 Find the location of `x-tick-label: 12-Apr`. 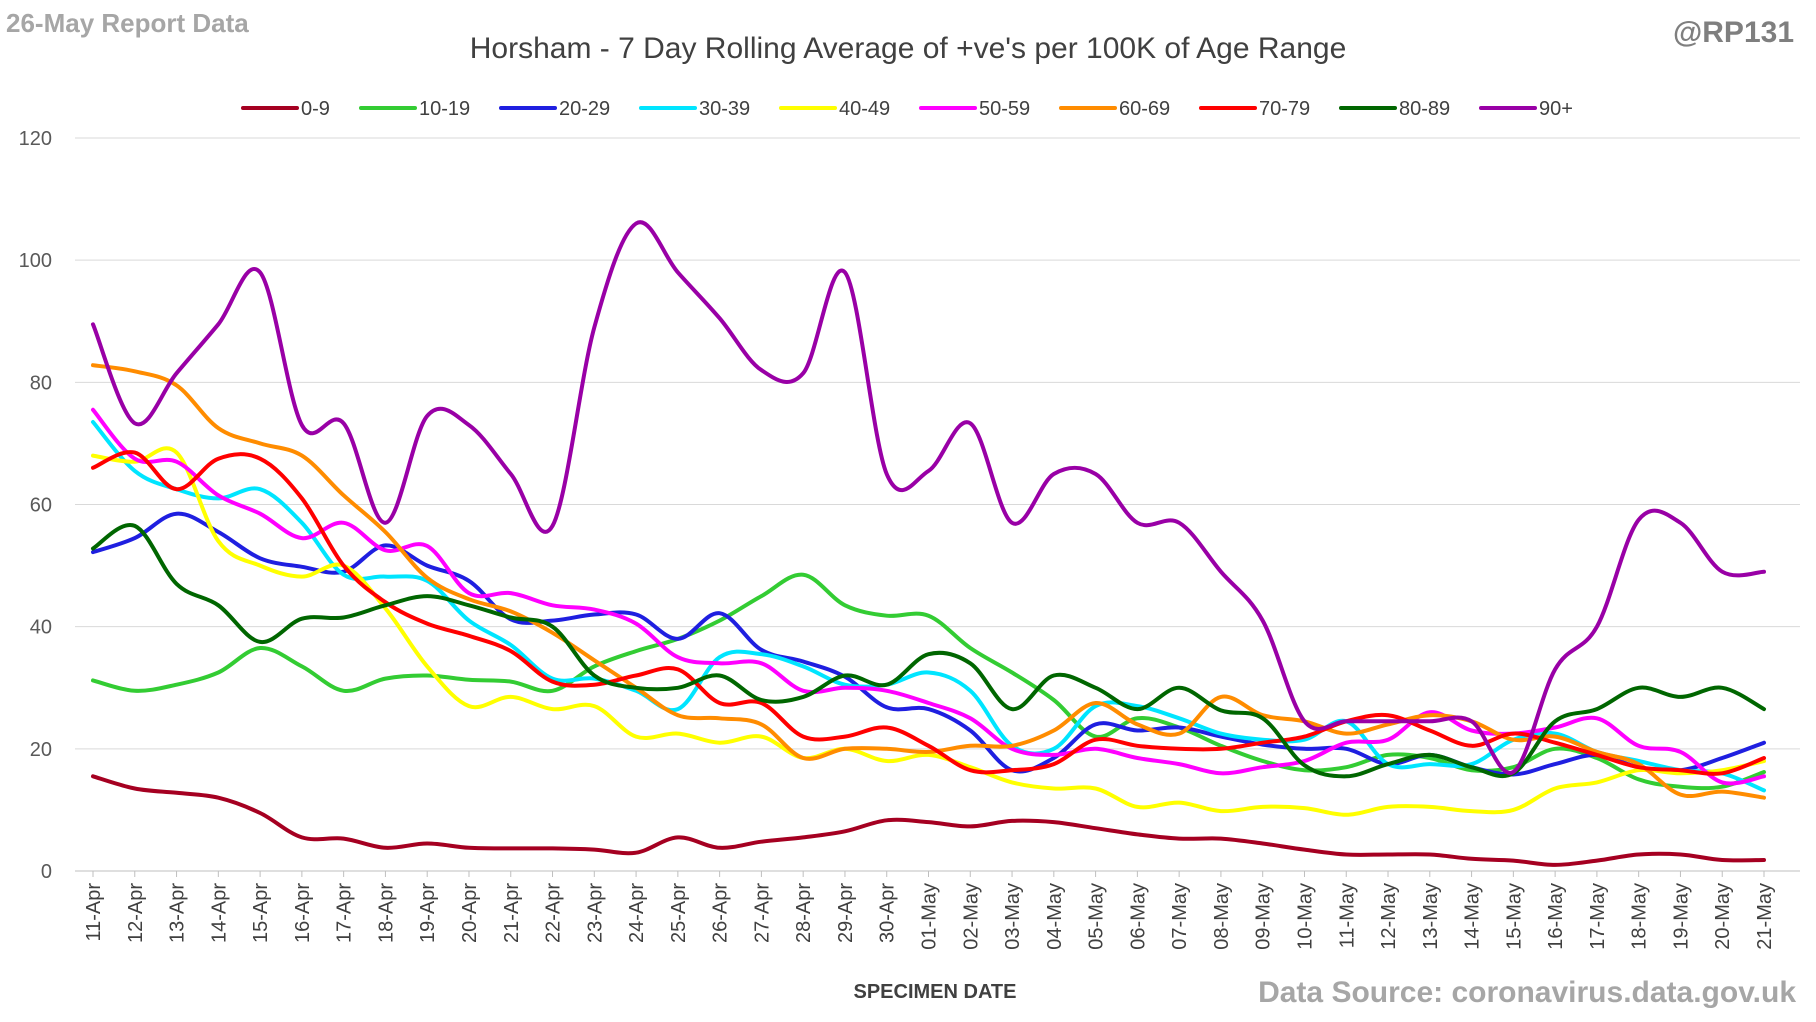

x-tick-label: 12-Apr is located at coordinates (136, 913).